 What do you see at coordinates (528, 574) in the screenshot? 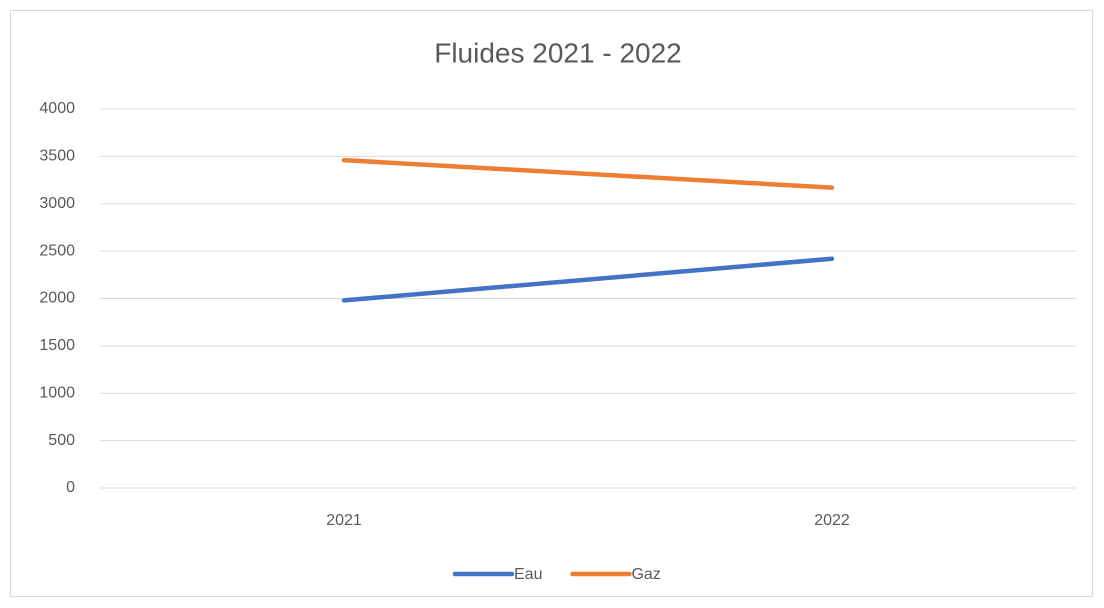
I see `legend-label: Eau` at bounding box center [528, 574].